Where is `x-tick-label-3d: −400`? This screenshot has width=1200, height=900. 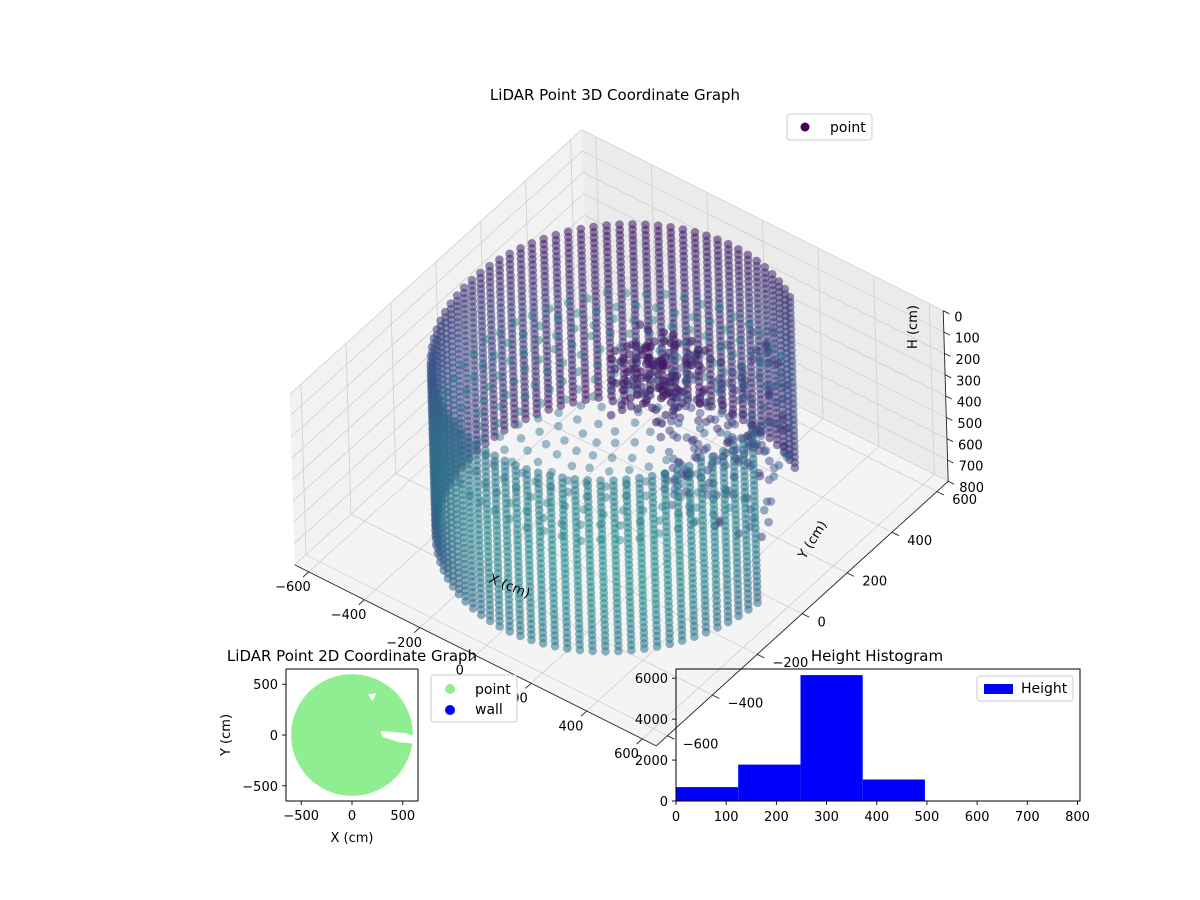
x-tick-label-3d: −400 is located at coordinates (349, 615).